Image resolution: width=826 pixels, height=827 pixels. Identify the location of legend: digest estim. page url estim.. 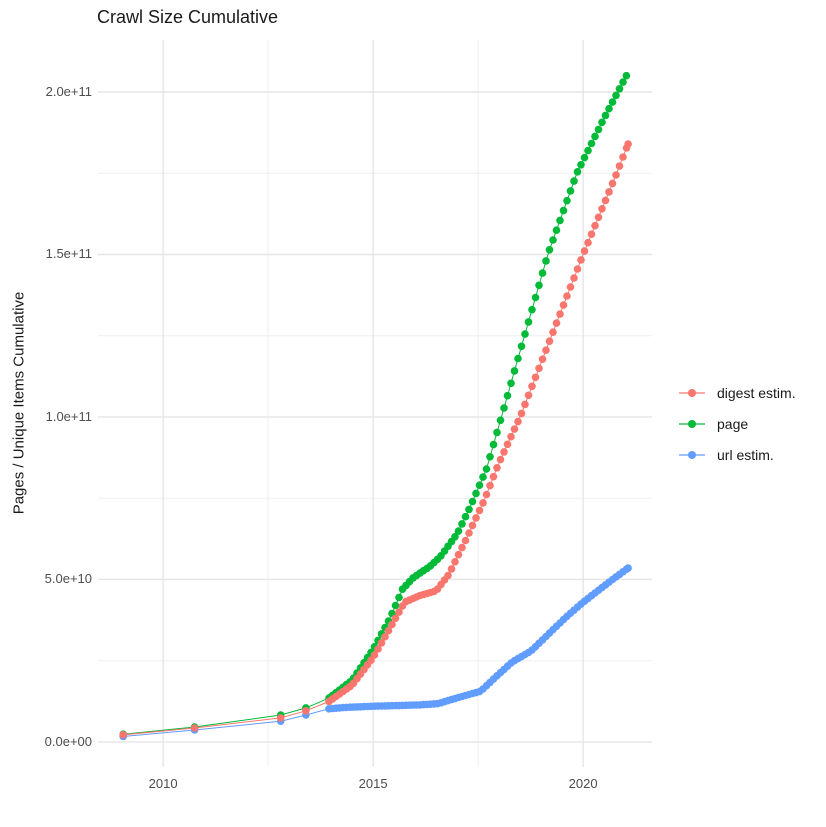
(737, 423).